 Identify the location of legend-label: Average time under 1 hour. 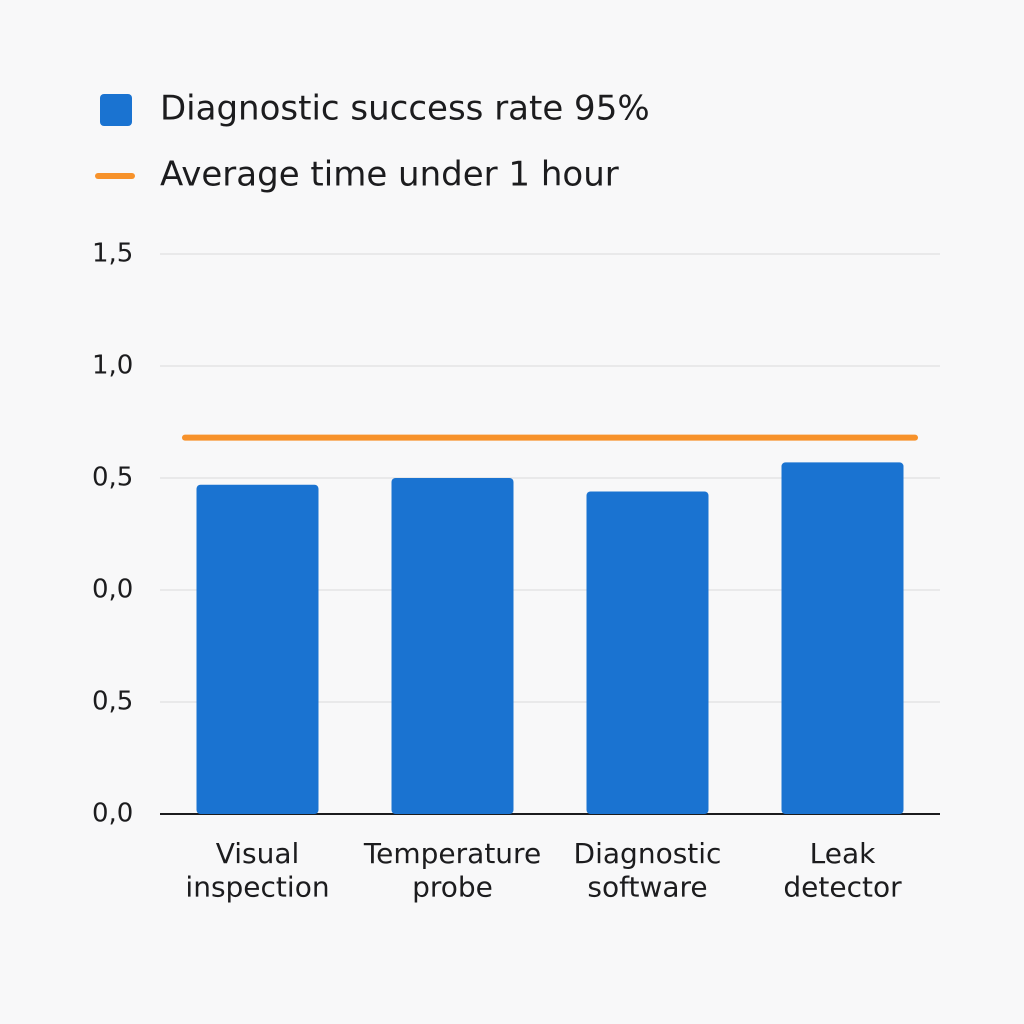
(389, 175).